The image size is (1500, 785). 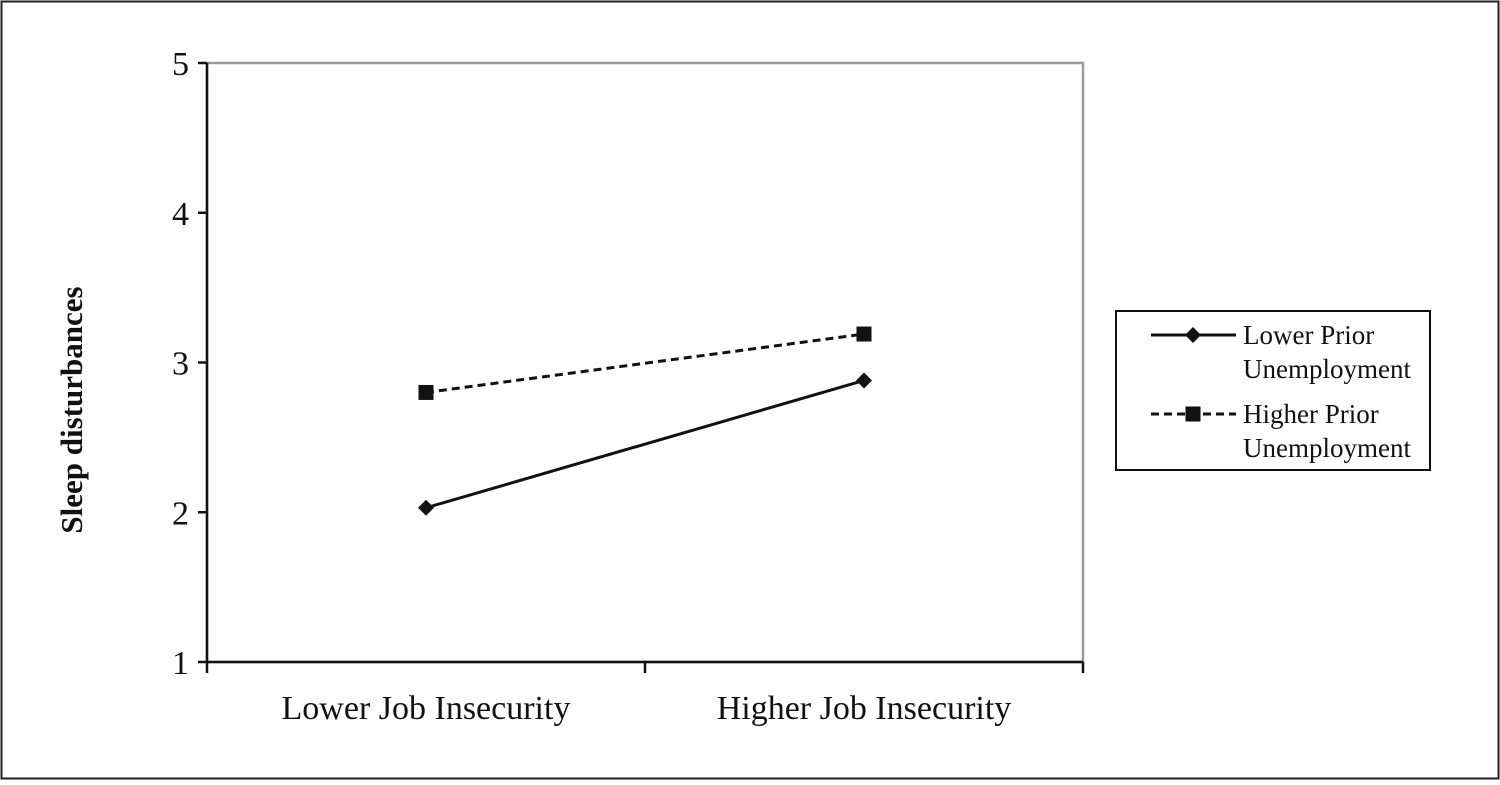 I want to click on x-category-label: Lower Job Insecurity, so click(x=426, y=708).